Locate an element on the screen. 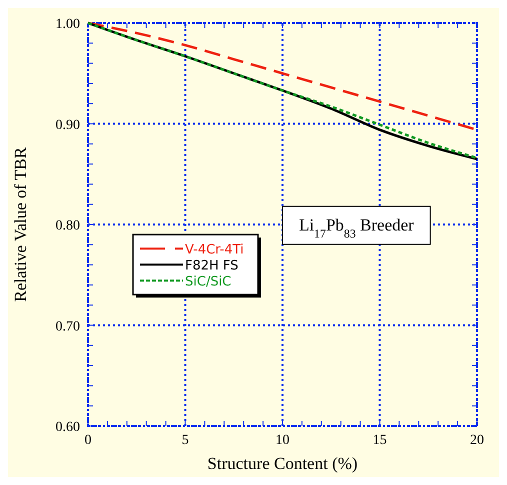 This screenshot has height=485, width=507. y-tick-label: 0.70 is located at coordinates (68, 326).